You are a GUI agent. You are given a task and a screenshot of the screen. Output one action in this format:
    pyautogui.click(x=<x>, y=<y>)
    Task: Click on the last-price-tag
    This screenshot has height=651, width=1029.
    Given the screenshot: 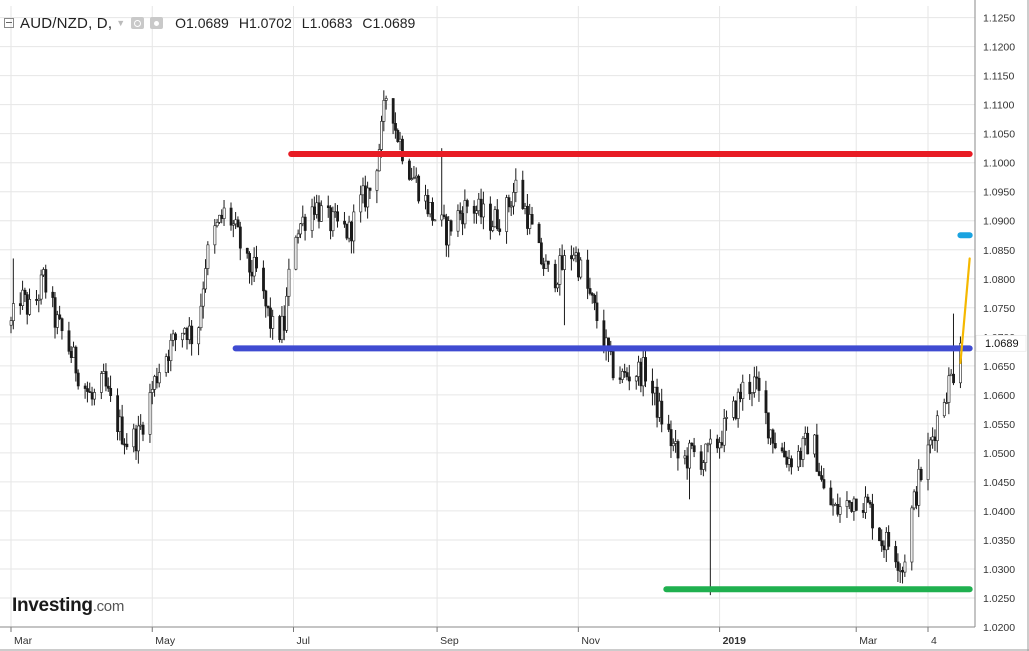 What is the action you would take?
    pyautogui.click(x=1001, y=343)
    